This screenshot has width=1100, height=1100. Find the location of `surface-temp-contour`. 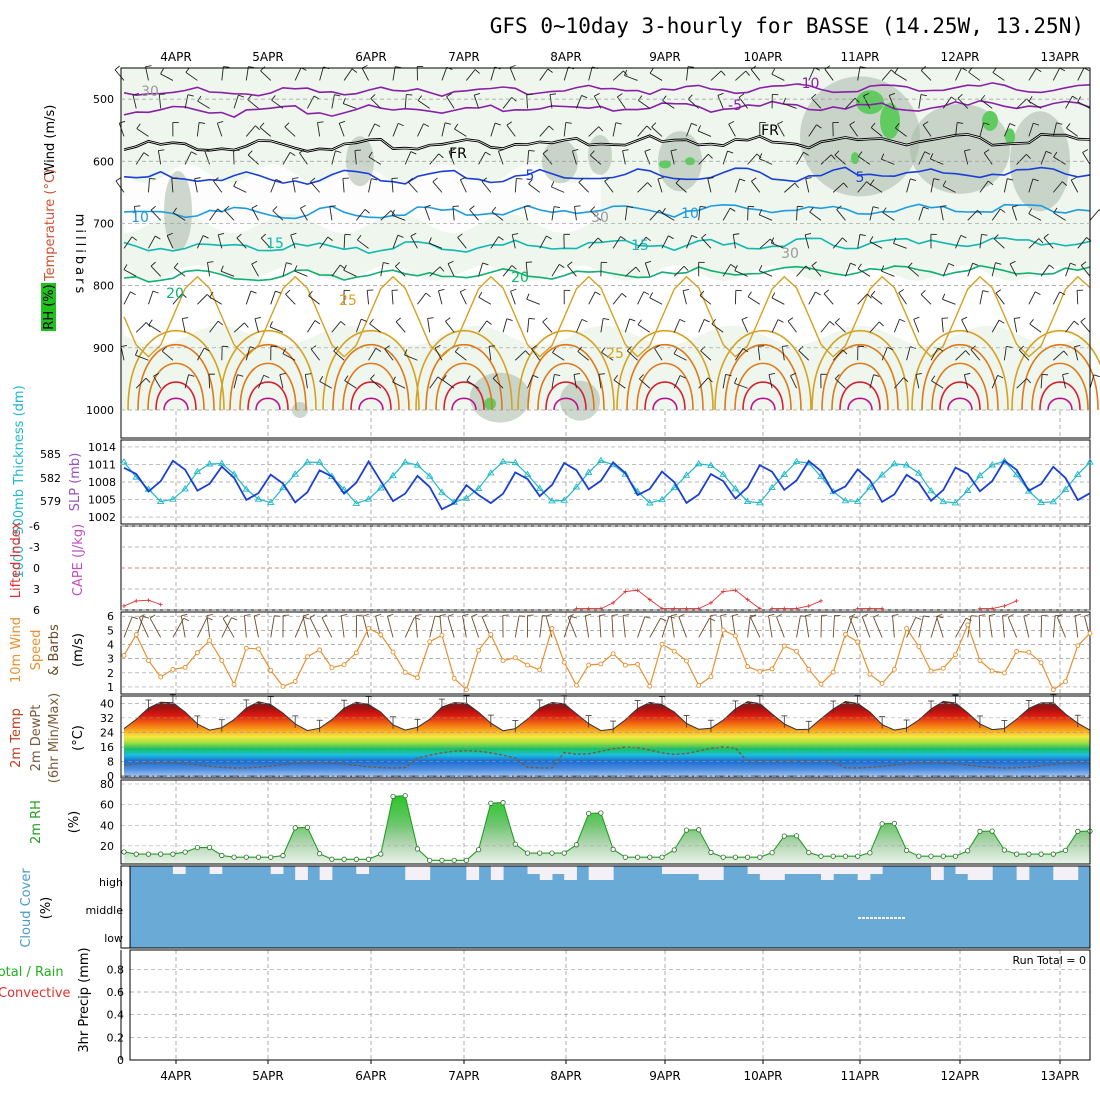

surface-temp-contour is located at coordinates (763, 404).